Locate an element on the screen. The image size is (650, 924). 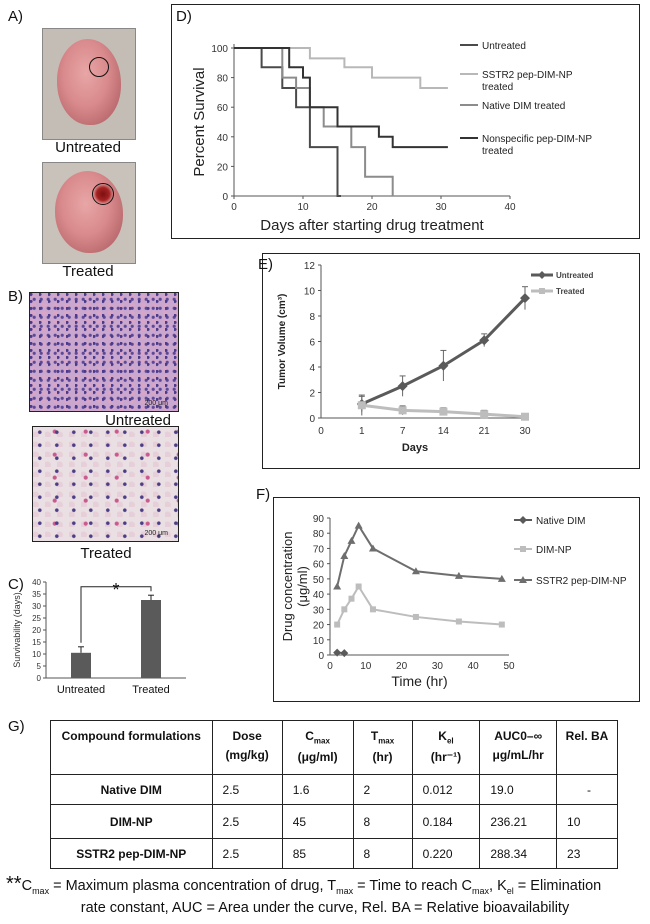
y-tick-label: 8 is located at coordinates (312, 317).